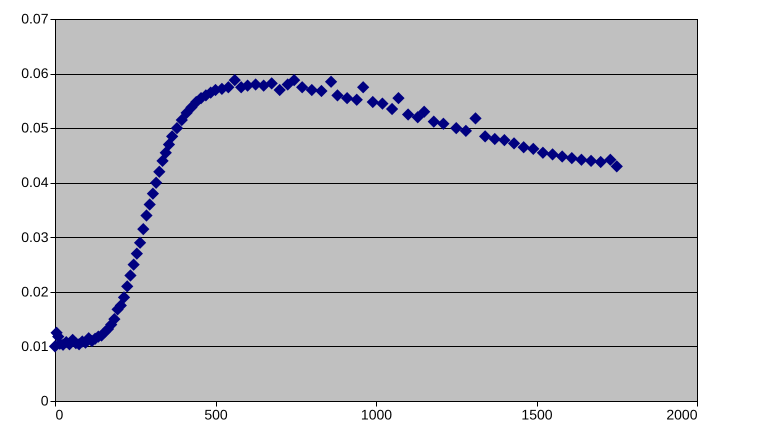 The image size is (759, 437). I want to click on x-tick-label: 1500, so click(537, 414).